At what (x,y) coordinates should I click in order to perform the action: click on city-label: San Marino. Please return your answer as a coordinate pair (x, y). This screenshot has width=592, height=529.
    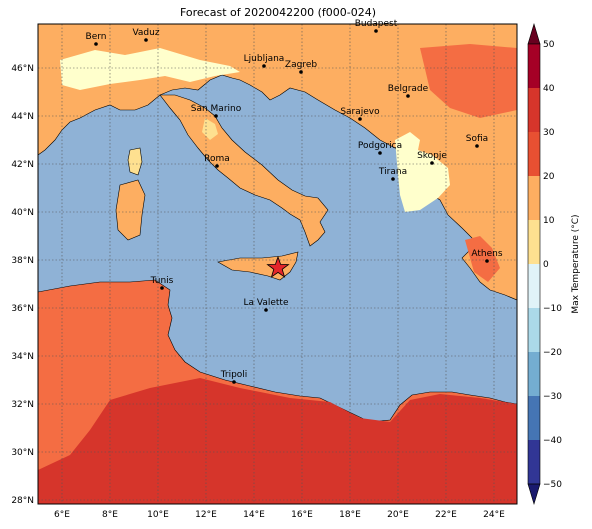
    Looking at the image, I should click on (216, 109).